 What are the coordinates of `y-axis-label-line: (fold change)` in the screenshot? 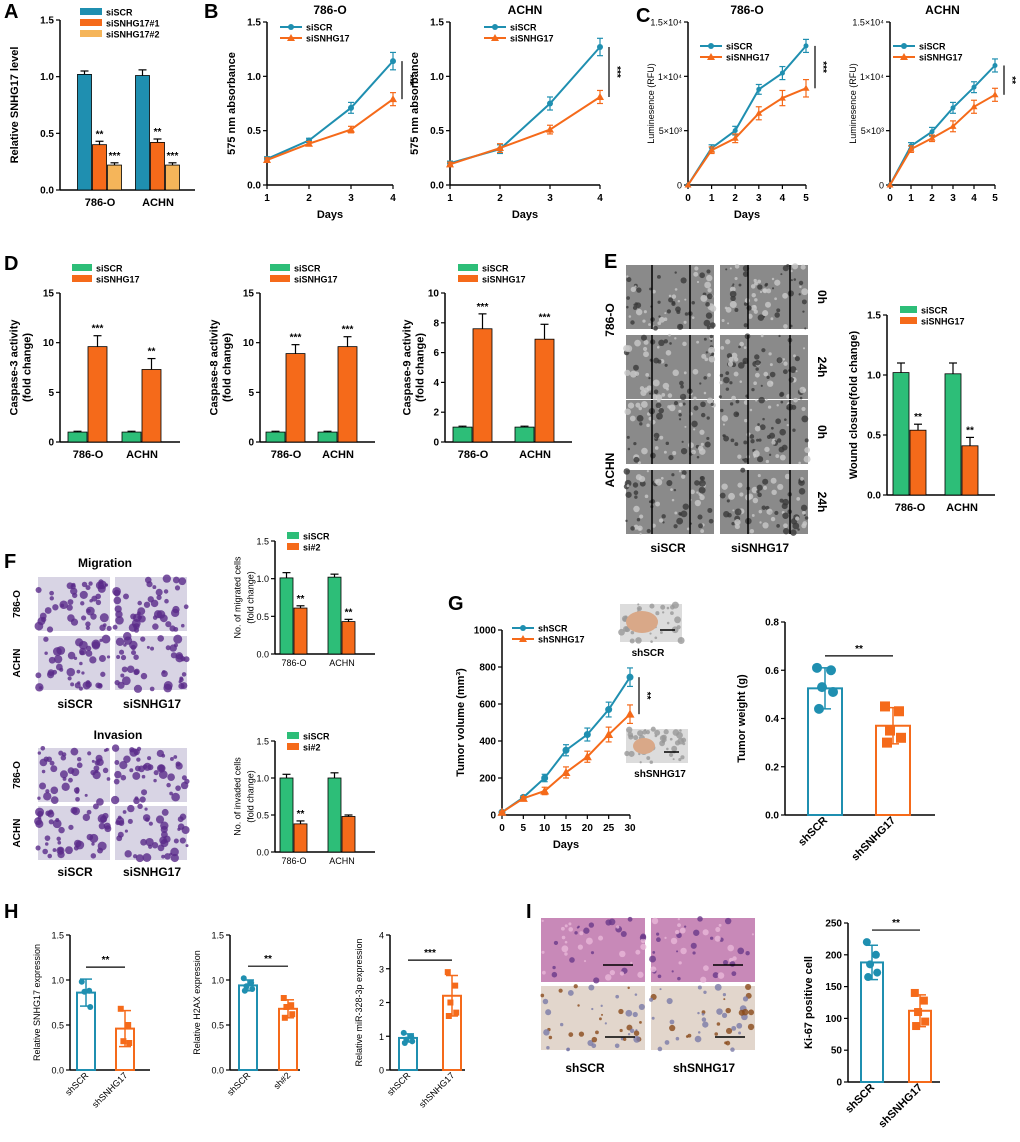 It's located at (251, 597).